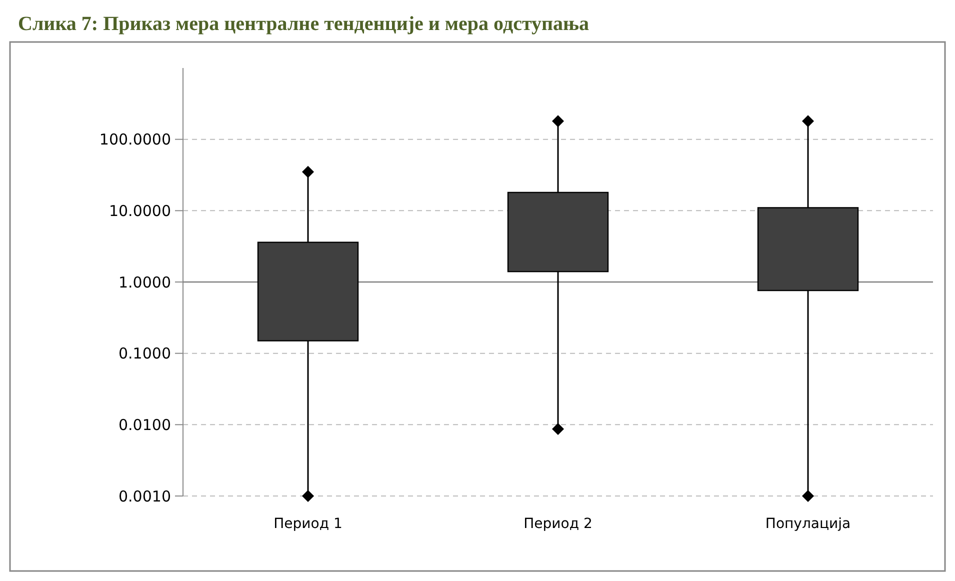  Describe the element at coordinates (303, 24) in the screenshot. I see `chart-title: Слика 7: Приказ мера централне тенденције и мера одступања` at that location.